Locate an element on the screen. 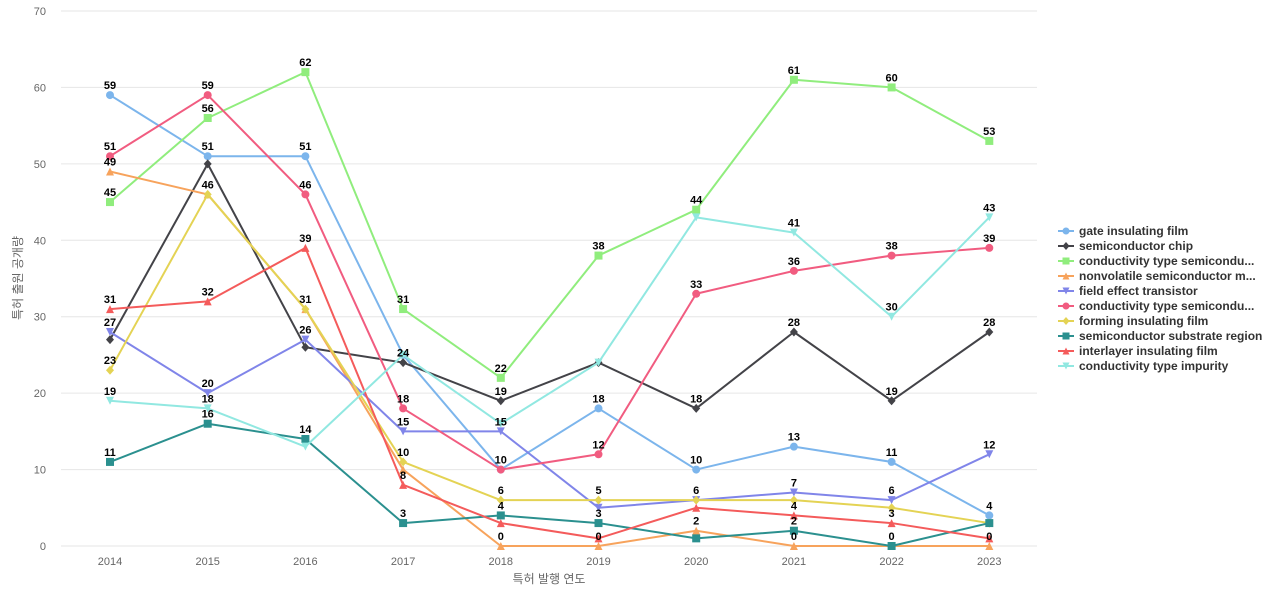  legend-label: interlayer insulating film is located at coordinates (1148, 351).